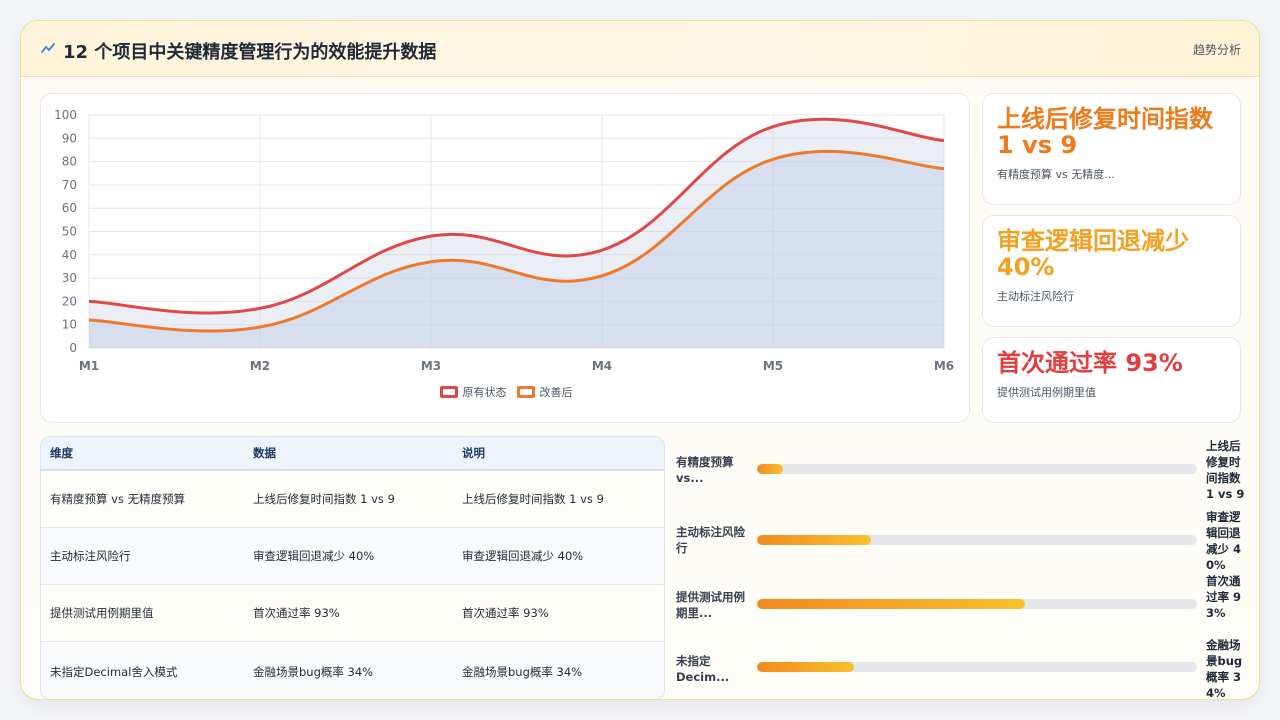  What do you see at coordinates (1111, 380) in the screenshot?
I see `kpi-card-pass-rate: 首次通过率 93% 提供测试用例期里值` at bounding box center [1111, 380].